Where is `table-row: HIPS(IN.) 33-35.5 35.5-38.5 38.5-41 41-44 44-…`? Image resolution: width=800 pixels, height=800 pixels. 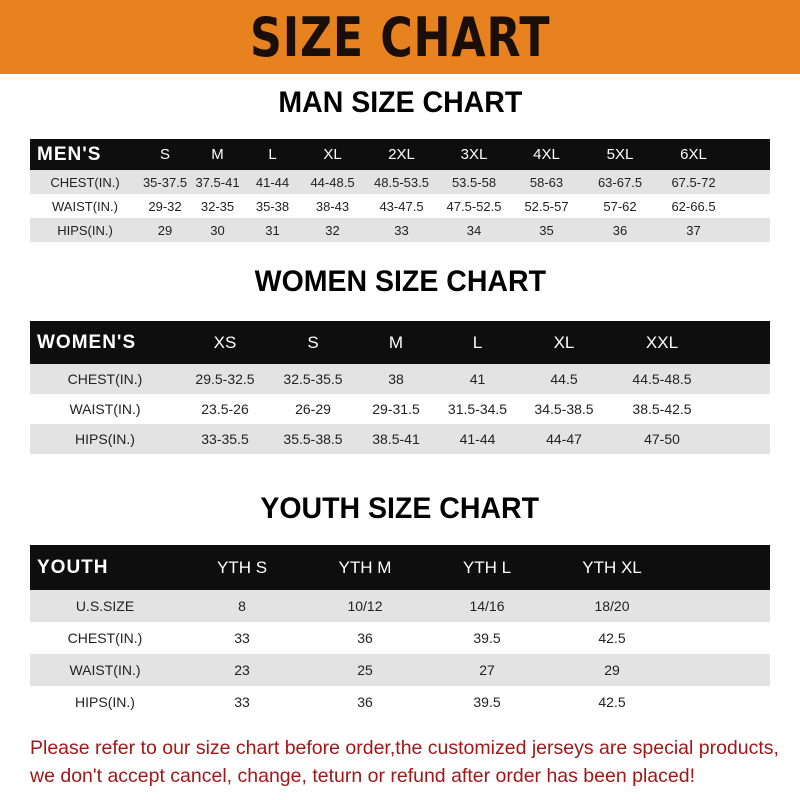 table-row: HIPS(IN.) 33-35.5 35.5-38.5 38.5-41 41-44 44-… is located at coordinates (400, 439).